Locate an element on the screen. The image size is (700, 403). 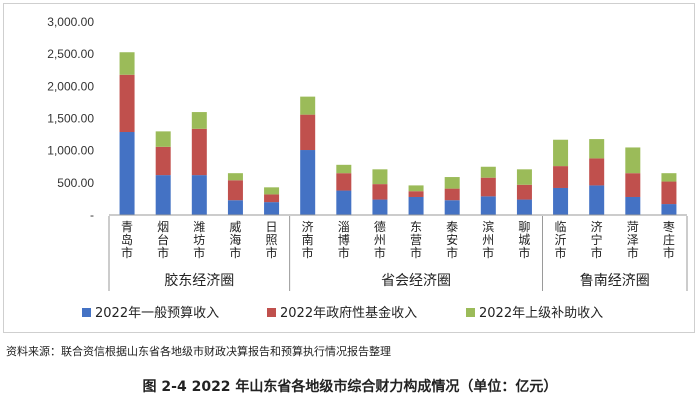
legend-label: 2022年政府性基金收入 is located at coordinates (348, 313).